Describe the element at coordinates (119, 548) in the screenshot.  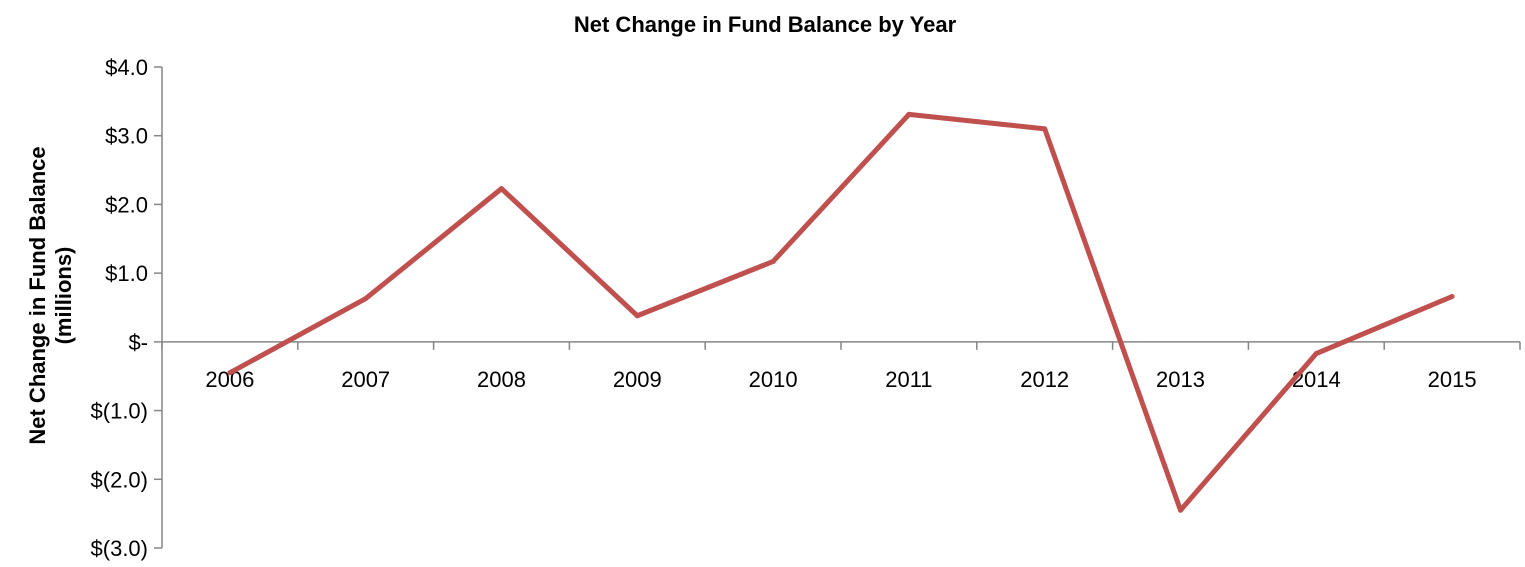
I see `y-tick-label: $(3.0)` at that location.